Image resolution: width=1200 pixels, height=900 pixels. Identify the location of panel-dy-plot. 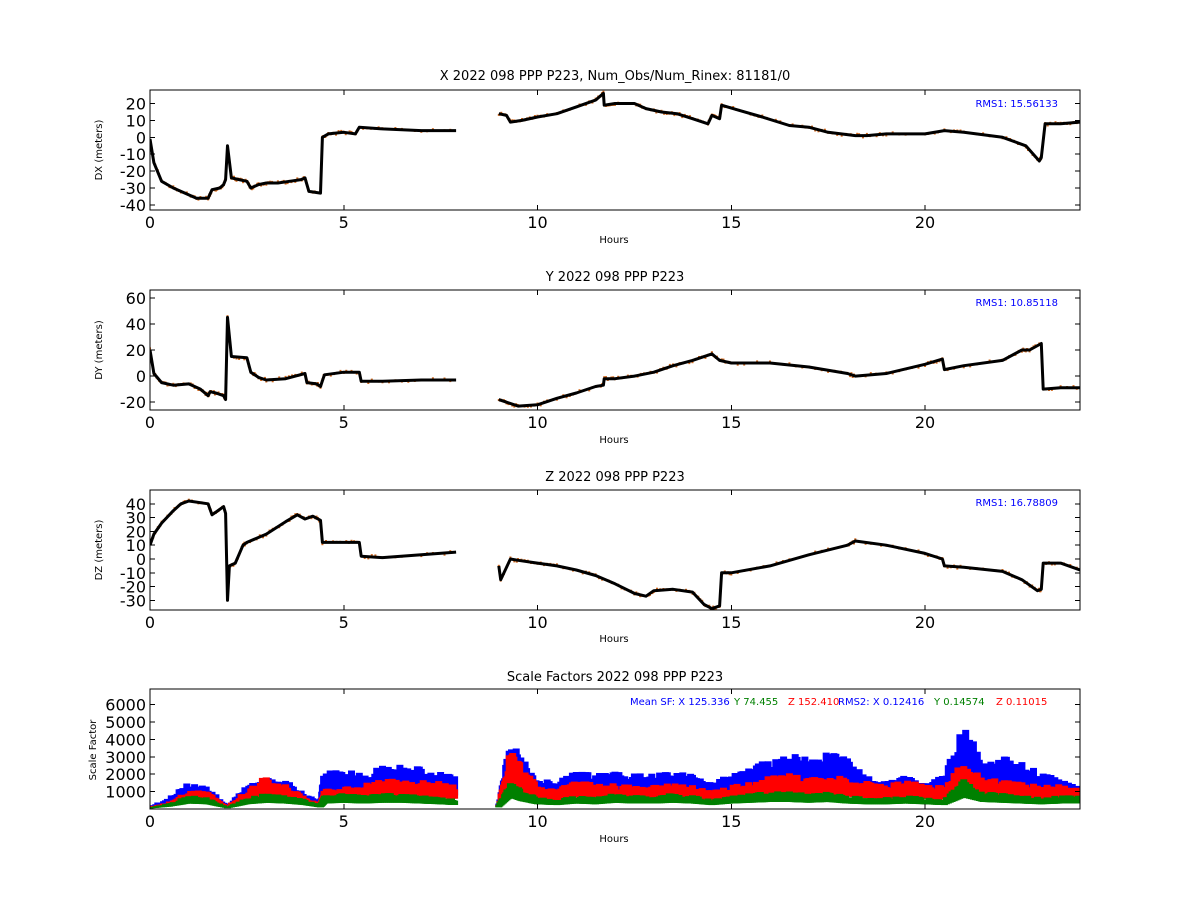
(615, 361).